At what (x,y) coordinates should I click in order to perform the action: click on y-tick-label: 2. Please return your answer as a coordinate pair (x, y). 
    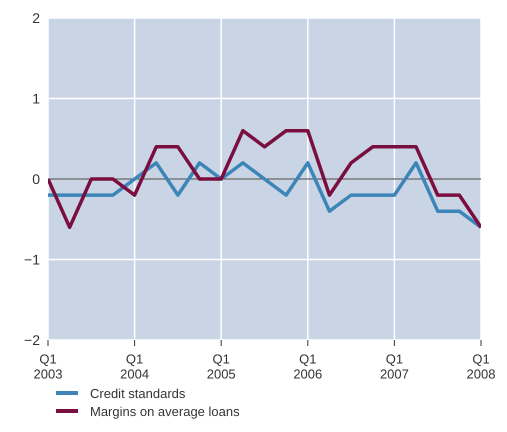
    Looking at the image, I should click on (36, 18).